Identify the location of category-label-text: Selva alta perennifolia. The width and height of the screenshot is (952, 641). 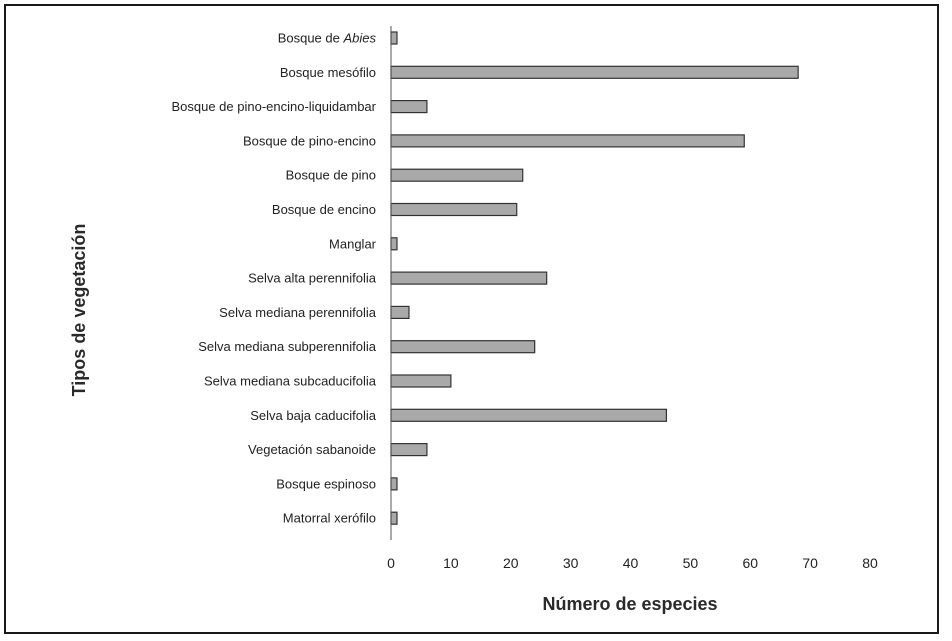
(312, 278).